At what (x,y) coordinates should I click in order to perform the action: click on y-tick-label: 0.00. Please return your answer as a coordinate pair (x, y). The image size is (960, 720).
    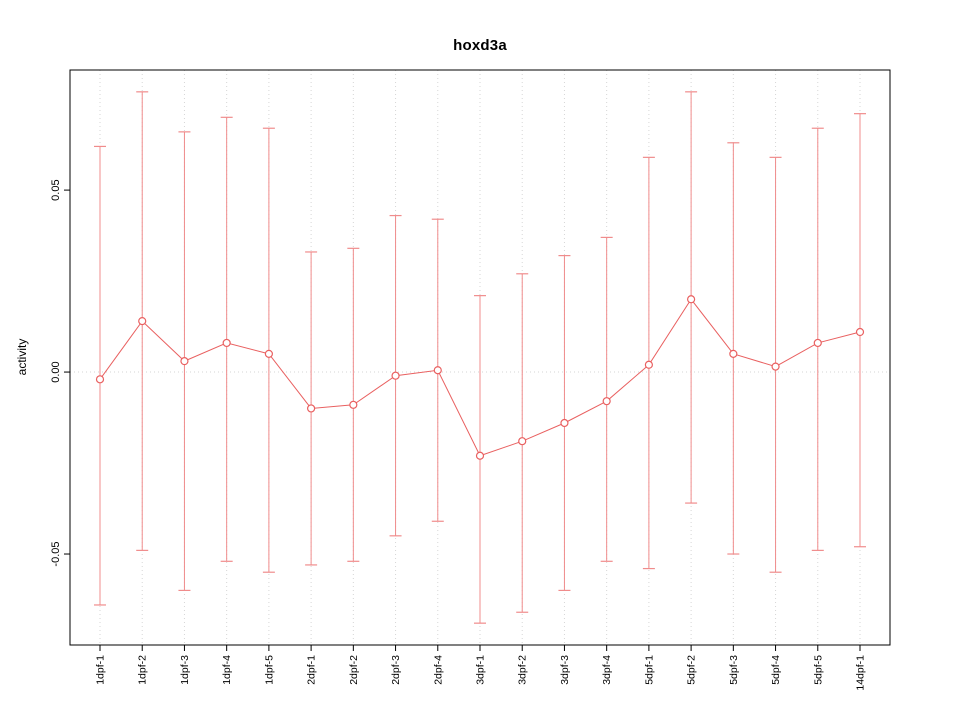
    Looking at the image, I should click on (56, 371).